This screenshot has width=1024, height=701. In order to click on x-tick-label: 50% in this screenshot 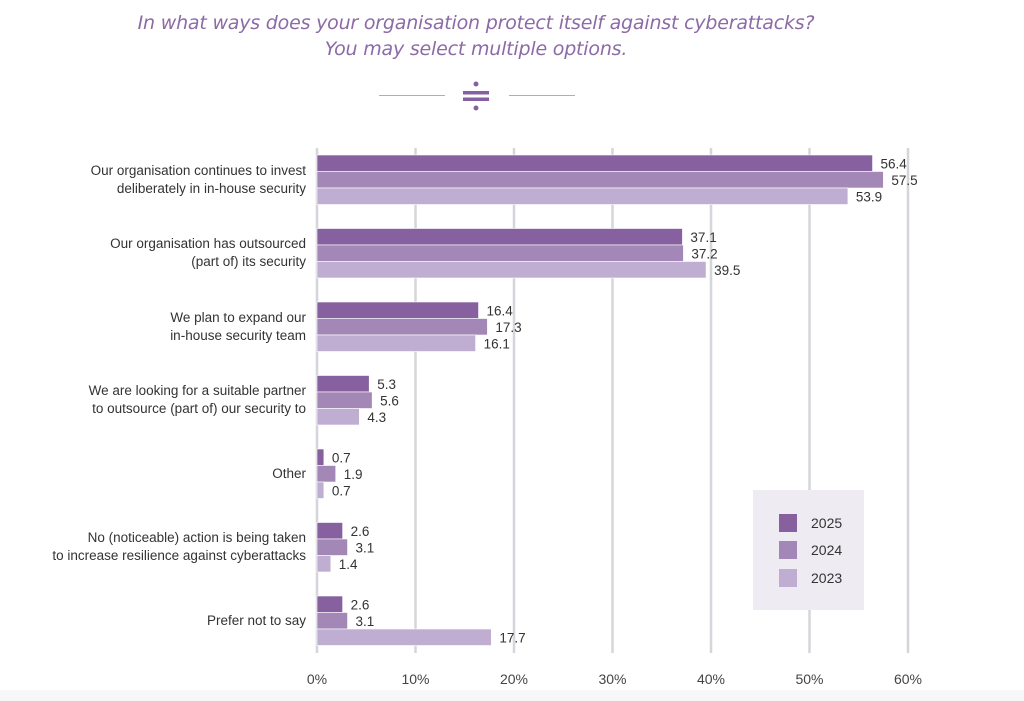, I will do `click(809, 679)`.